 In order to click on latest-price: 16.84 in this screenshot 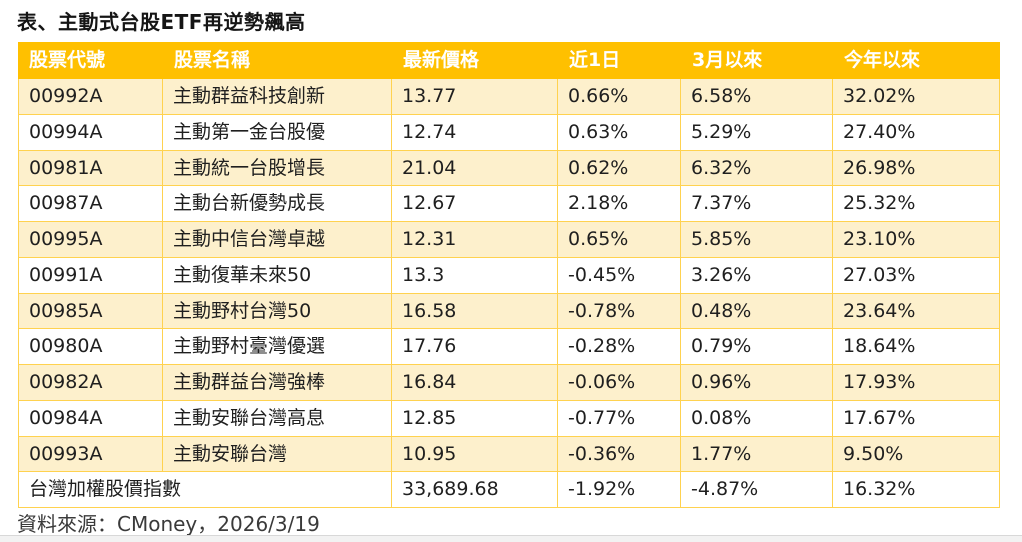, I will do `click(475, 383)`.